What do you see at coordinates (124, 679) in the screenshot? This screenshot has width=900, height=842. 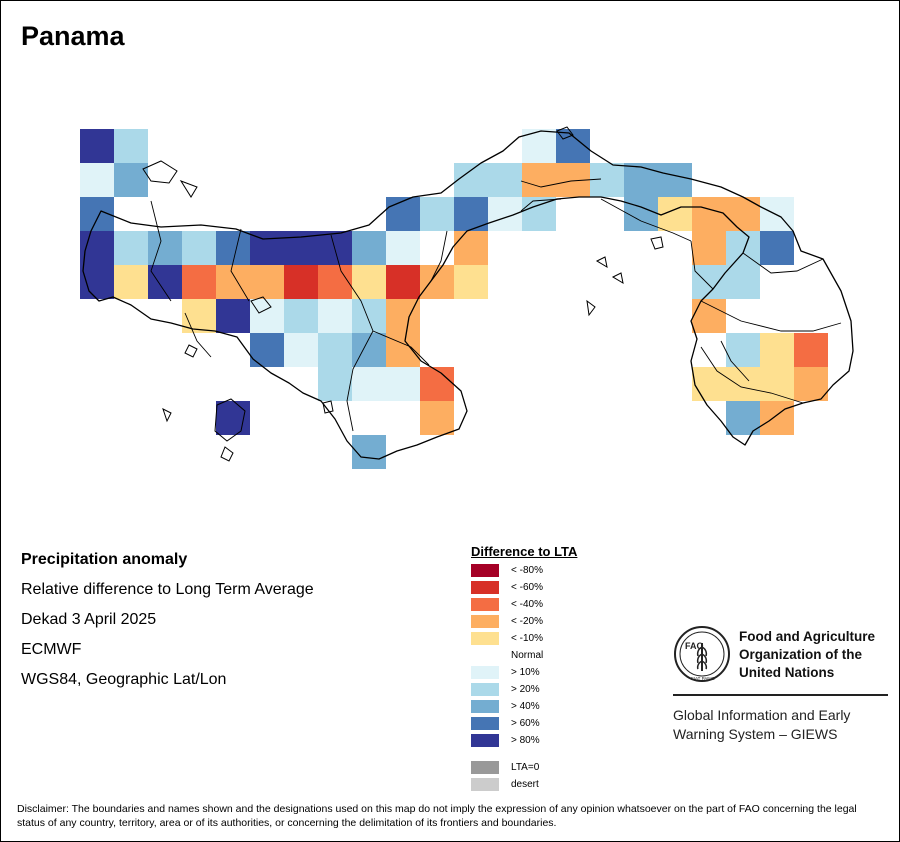 I see `product-projection: WGS84, Geographic Lat/Lon` at bounding box center [124, 679].